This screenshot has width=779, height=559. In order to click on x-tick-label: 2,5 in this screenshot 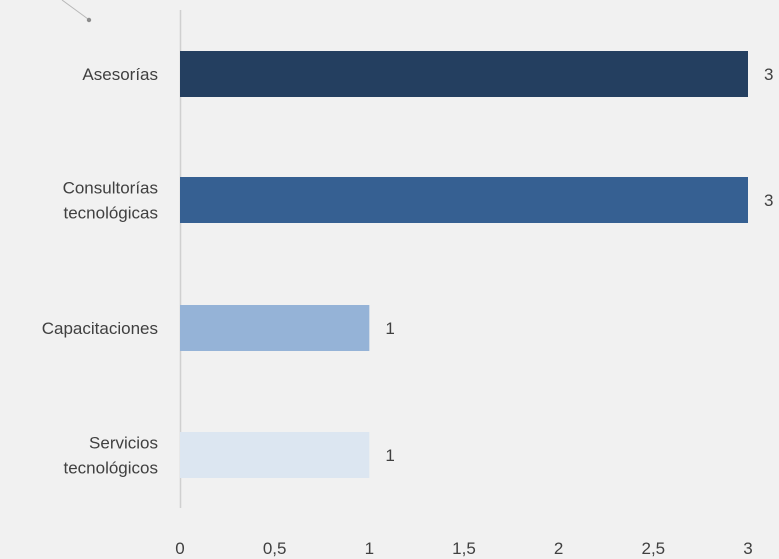, I will do `click(654, 548)`.